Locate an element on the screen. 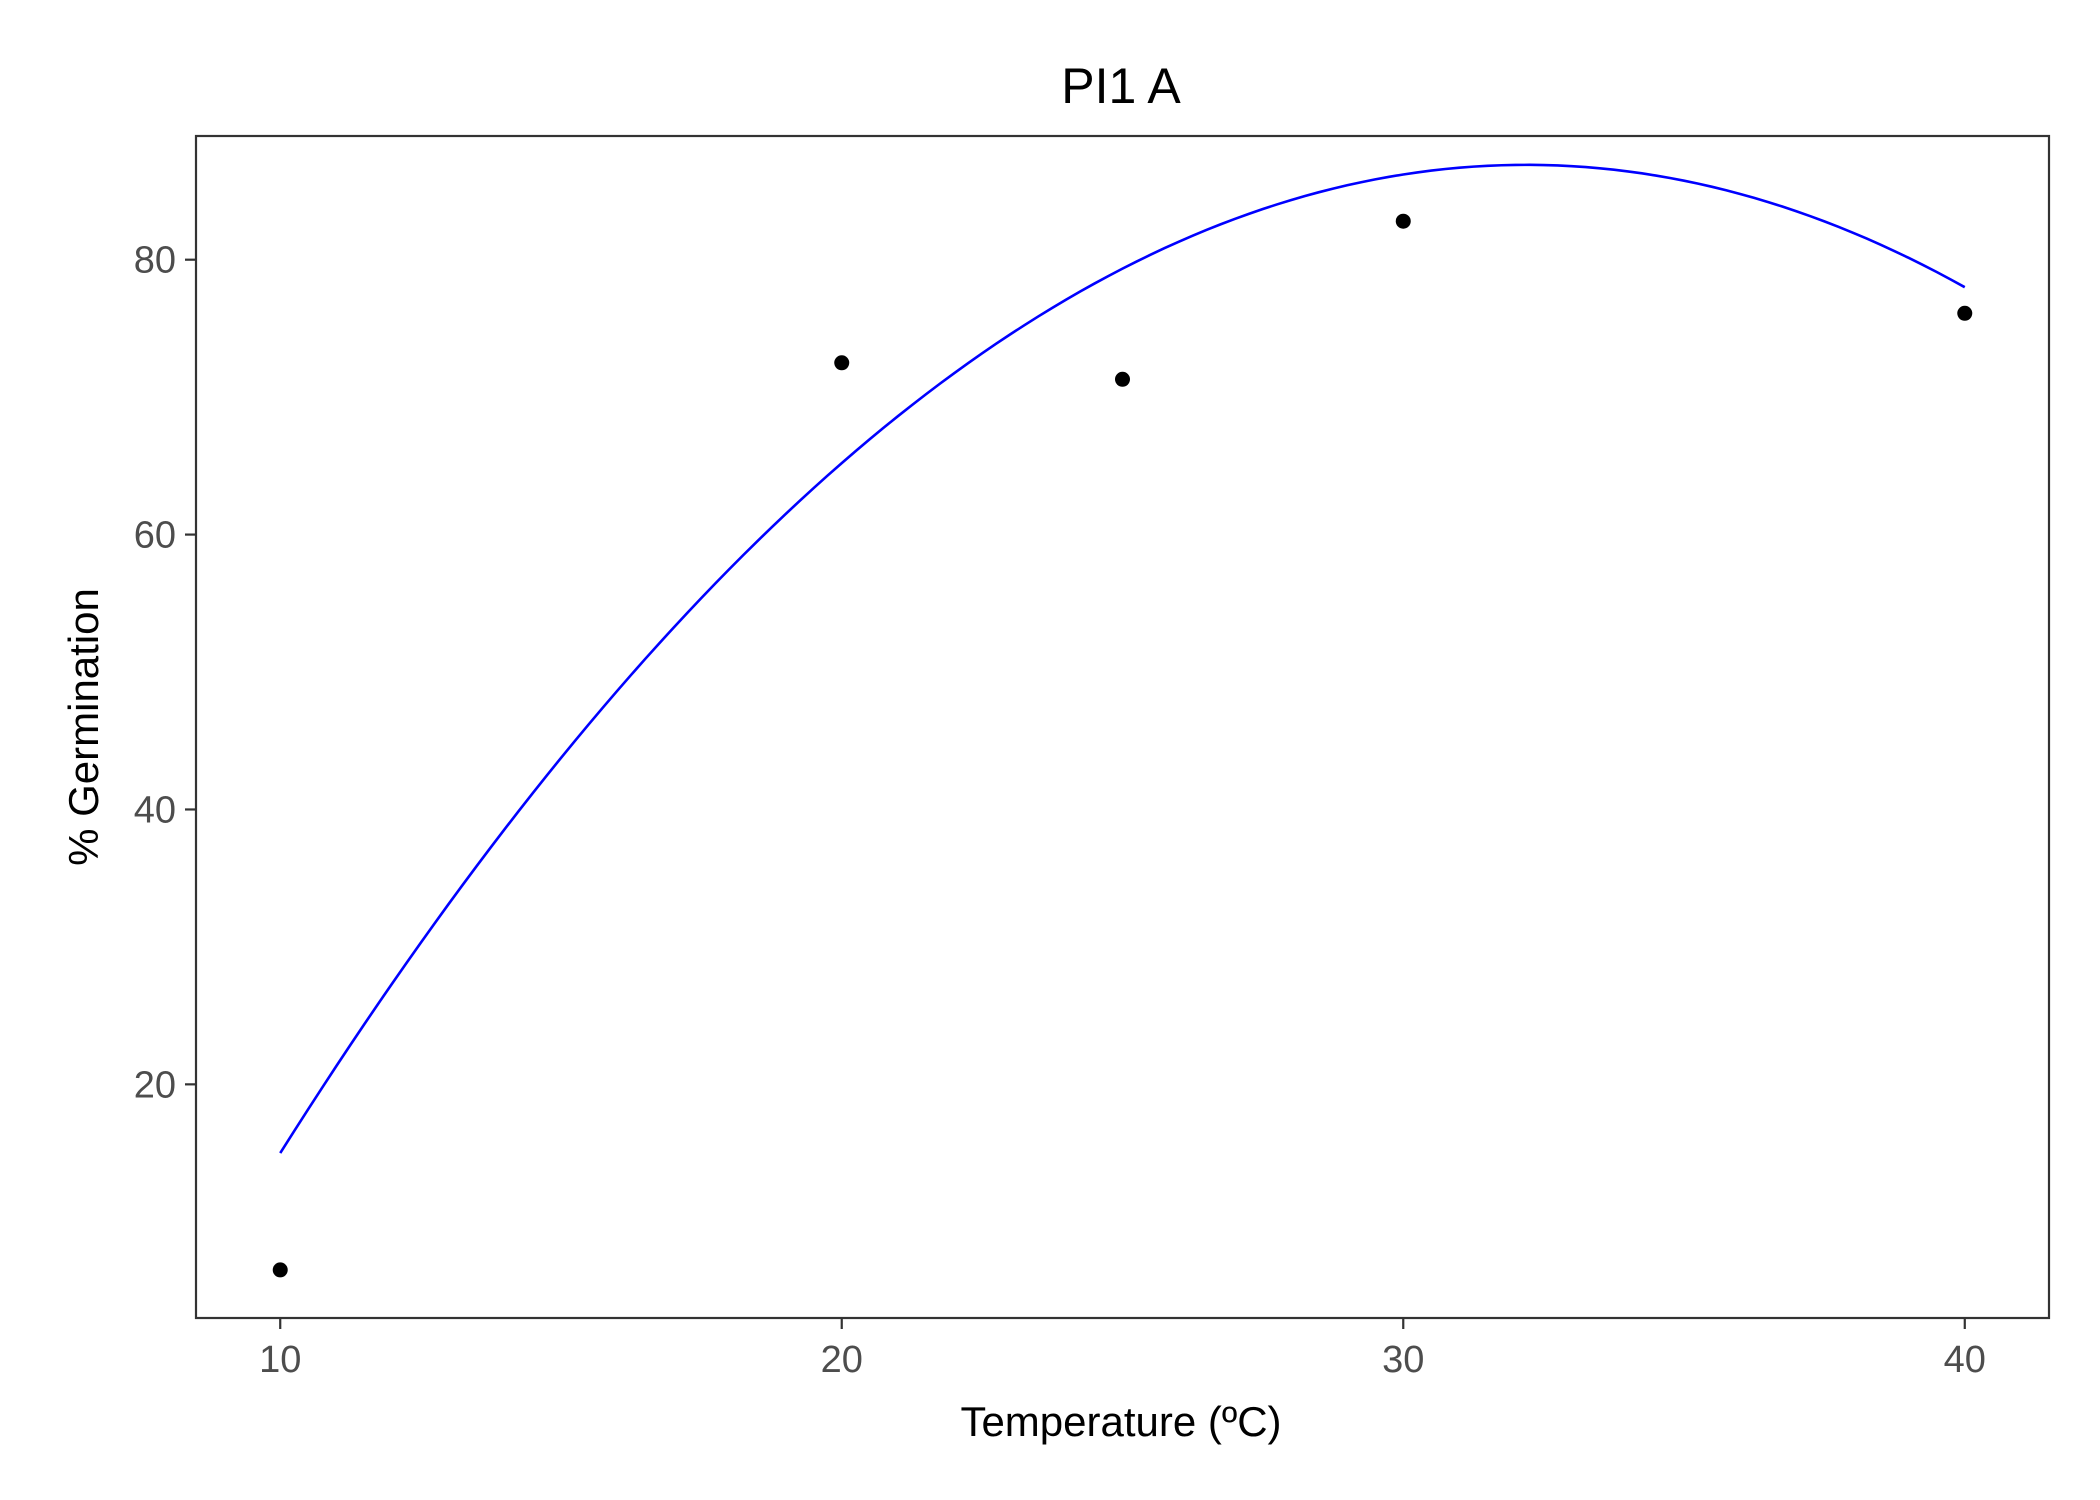 The image size is (2100, 1500). y-tick-label: 60 is located at coordinates (155, 536).